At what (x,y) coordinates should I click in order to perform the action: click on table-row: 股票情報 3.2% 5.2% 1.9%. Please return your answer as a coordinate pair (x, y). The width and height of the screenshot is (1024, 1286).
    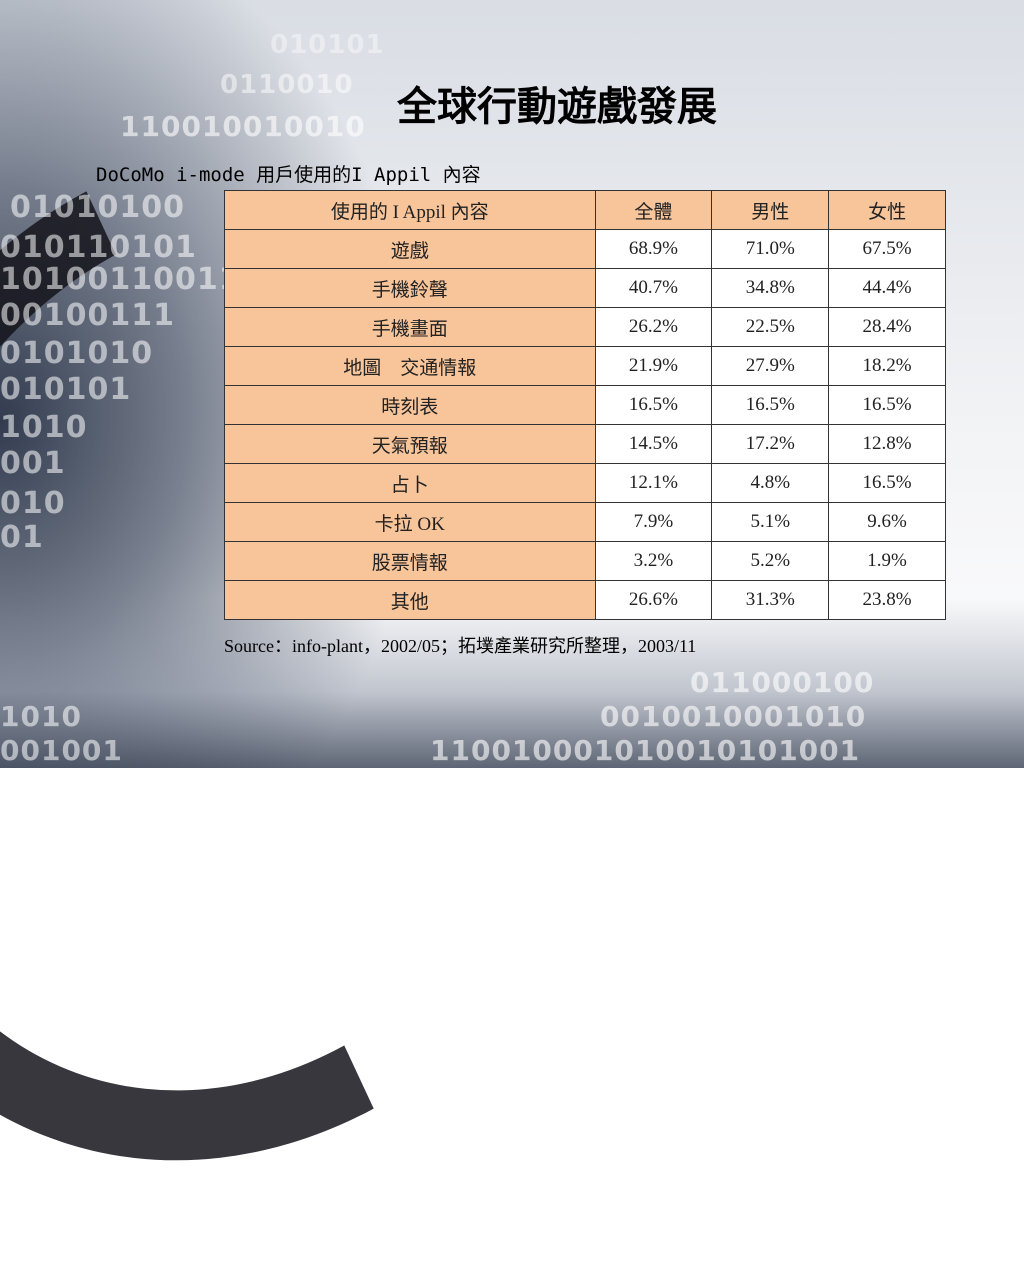
    Looking at the image, I should click on (585, 561).